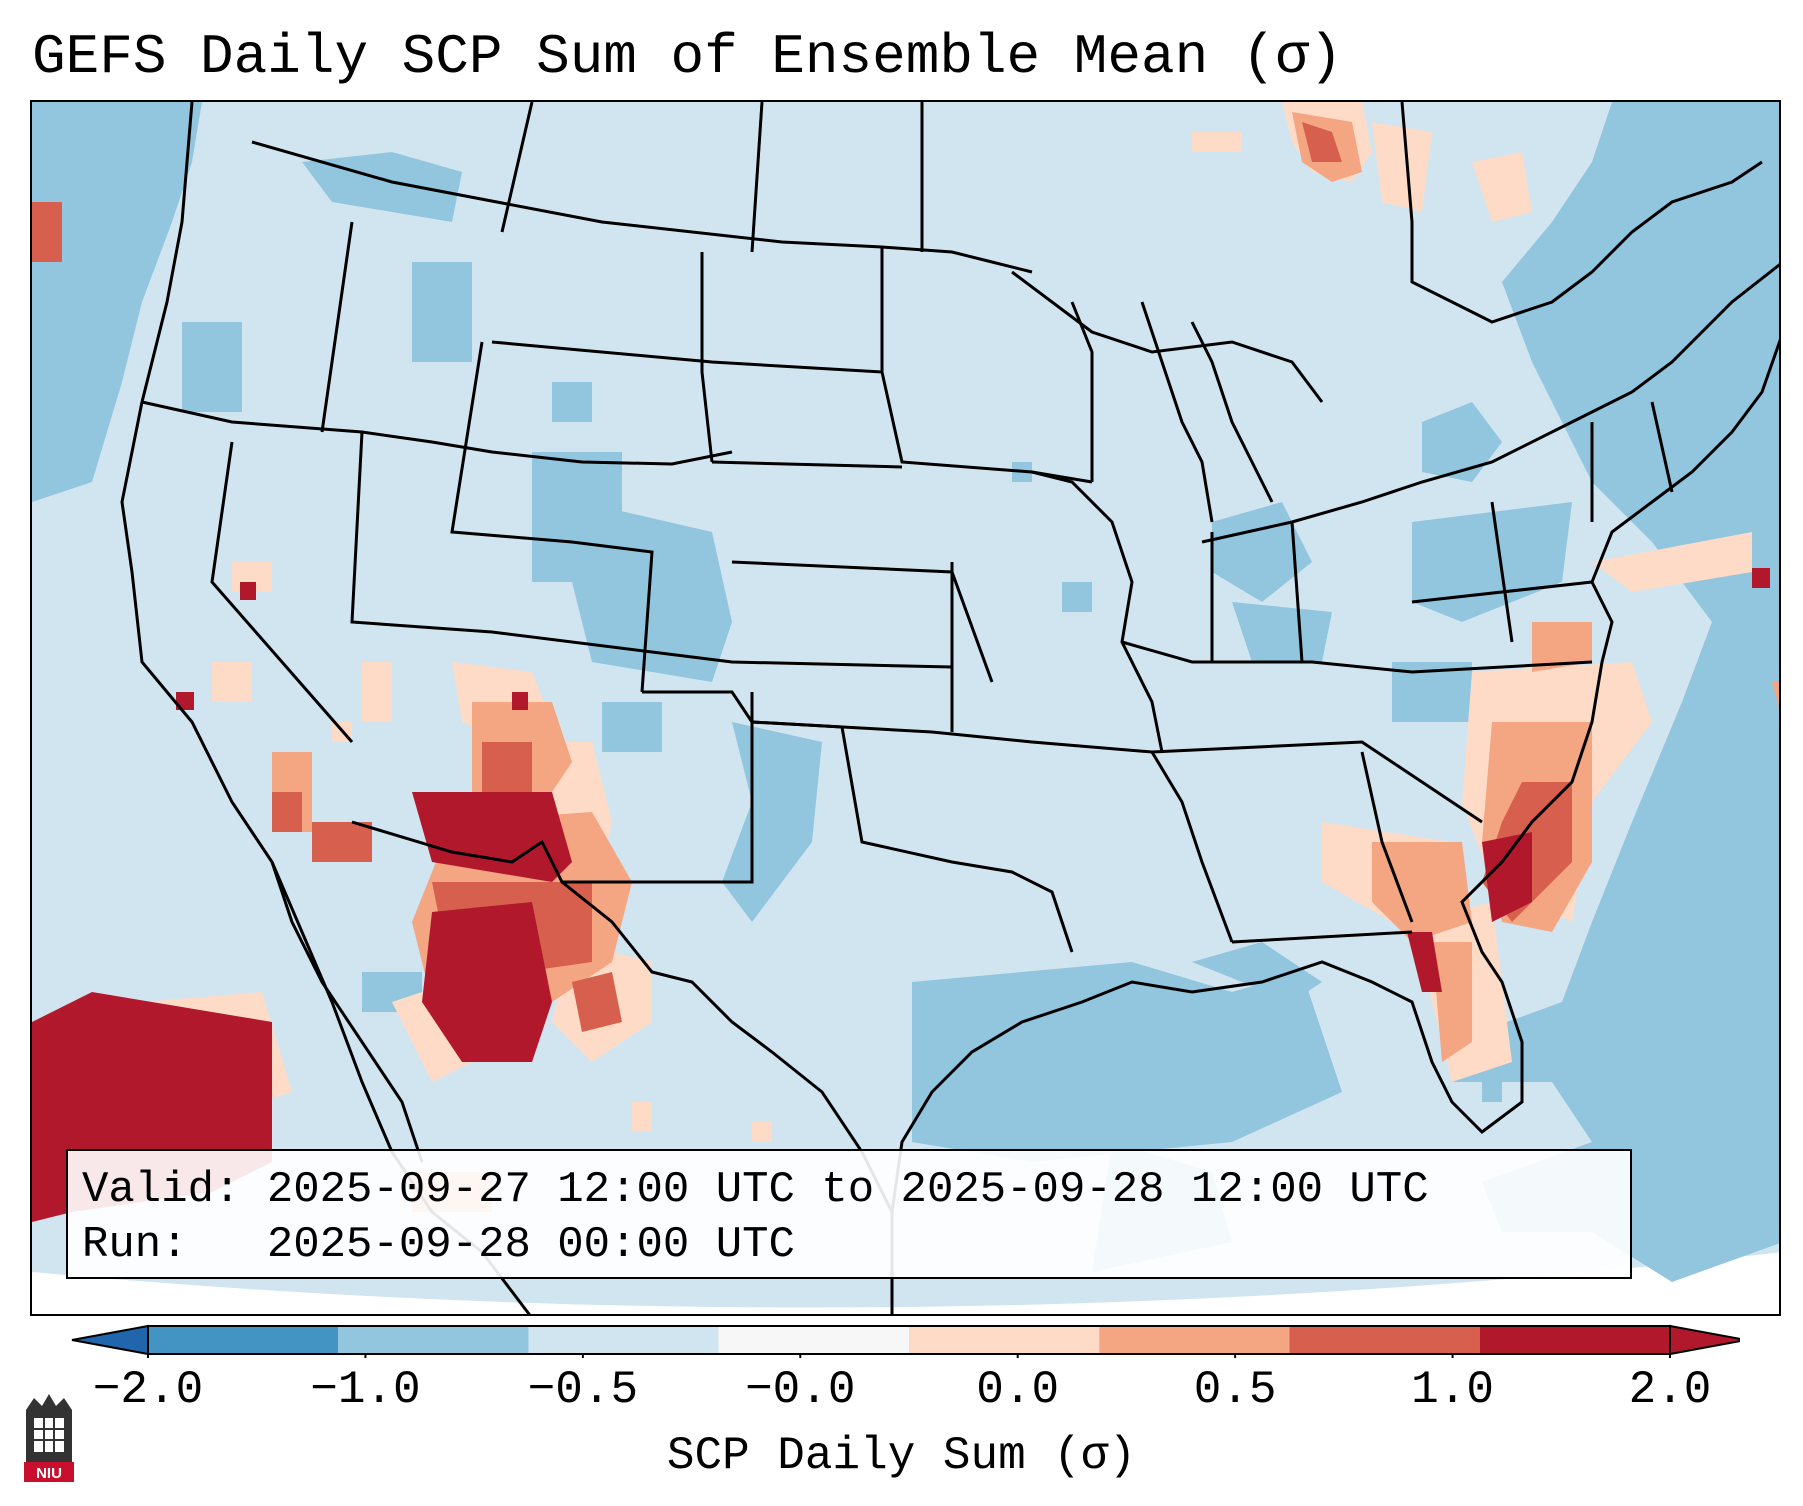  Describe the element at coordinates (148, 1390) in the screenshot. I see `colorbar-tick-label: −2.0` at that location.